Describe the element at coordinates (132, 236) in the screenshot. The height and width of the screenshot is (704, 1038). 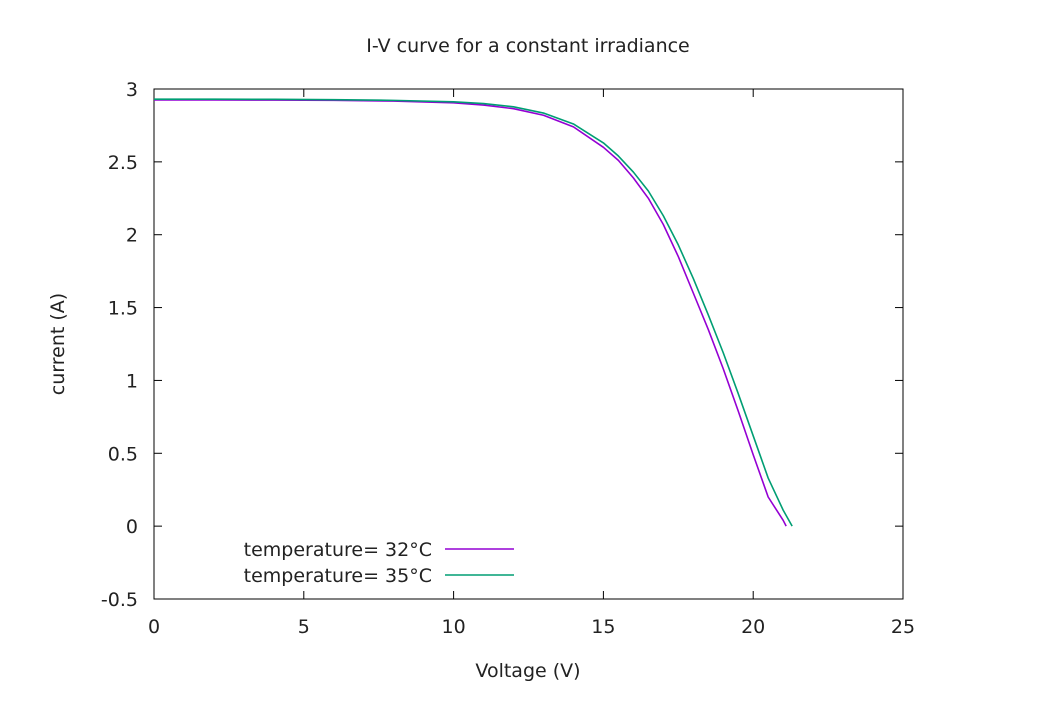
I see `y-tick-label: 2` at that location.